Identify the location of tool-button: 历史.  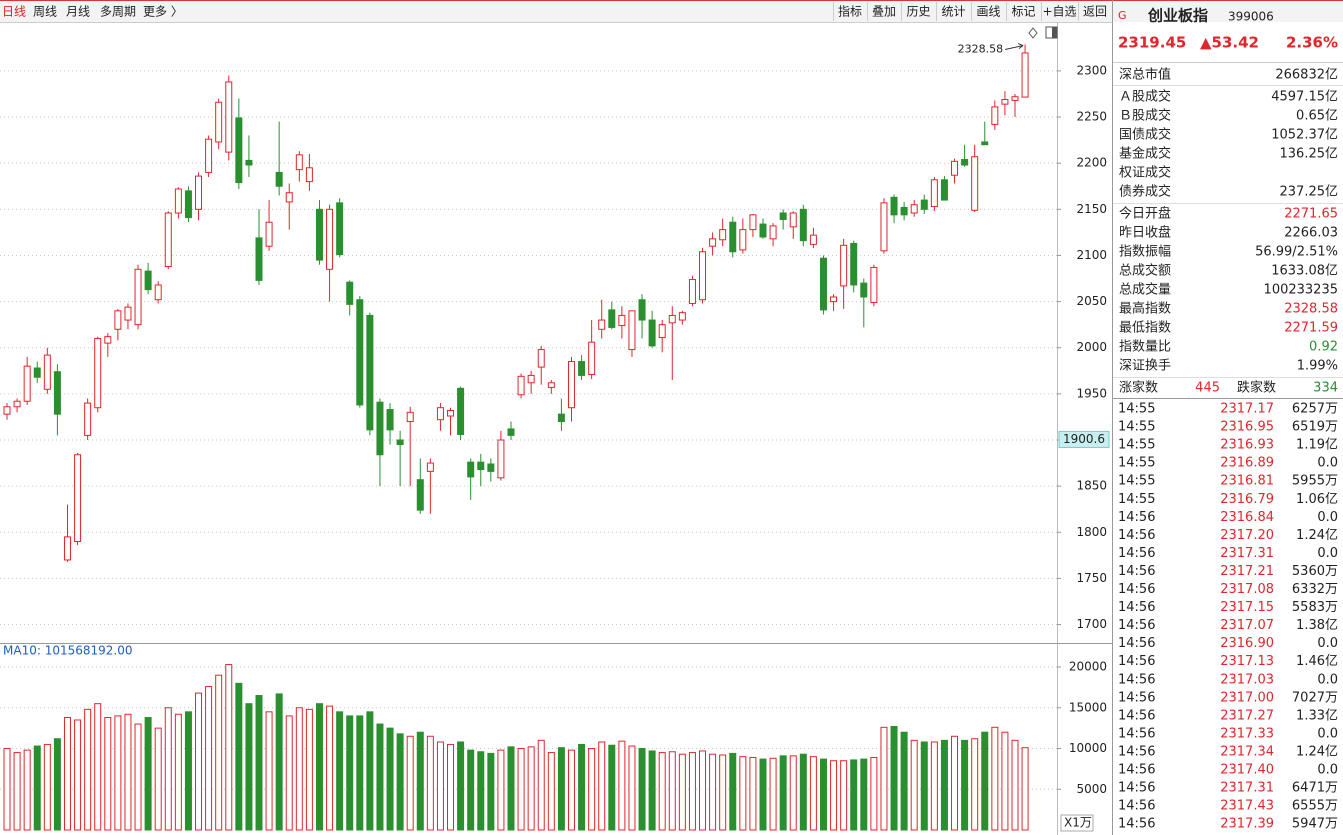
(918, 12).